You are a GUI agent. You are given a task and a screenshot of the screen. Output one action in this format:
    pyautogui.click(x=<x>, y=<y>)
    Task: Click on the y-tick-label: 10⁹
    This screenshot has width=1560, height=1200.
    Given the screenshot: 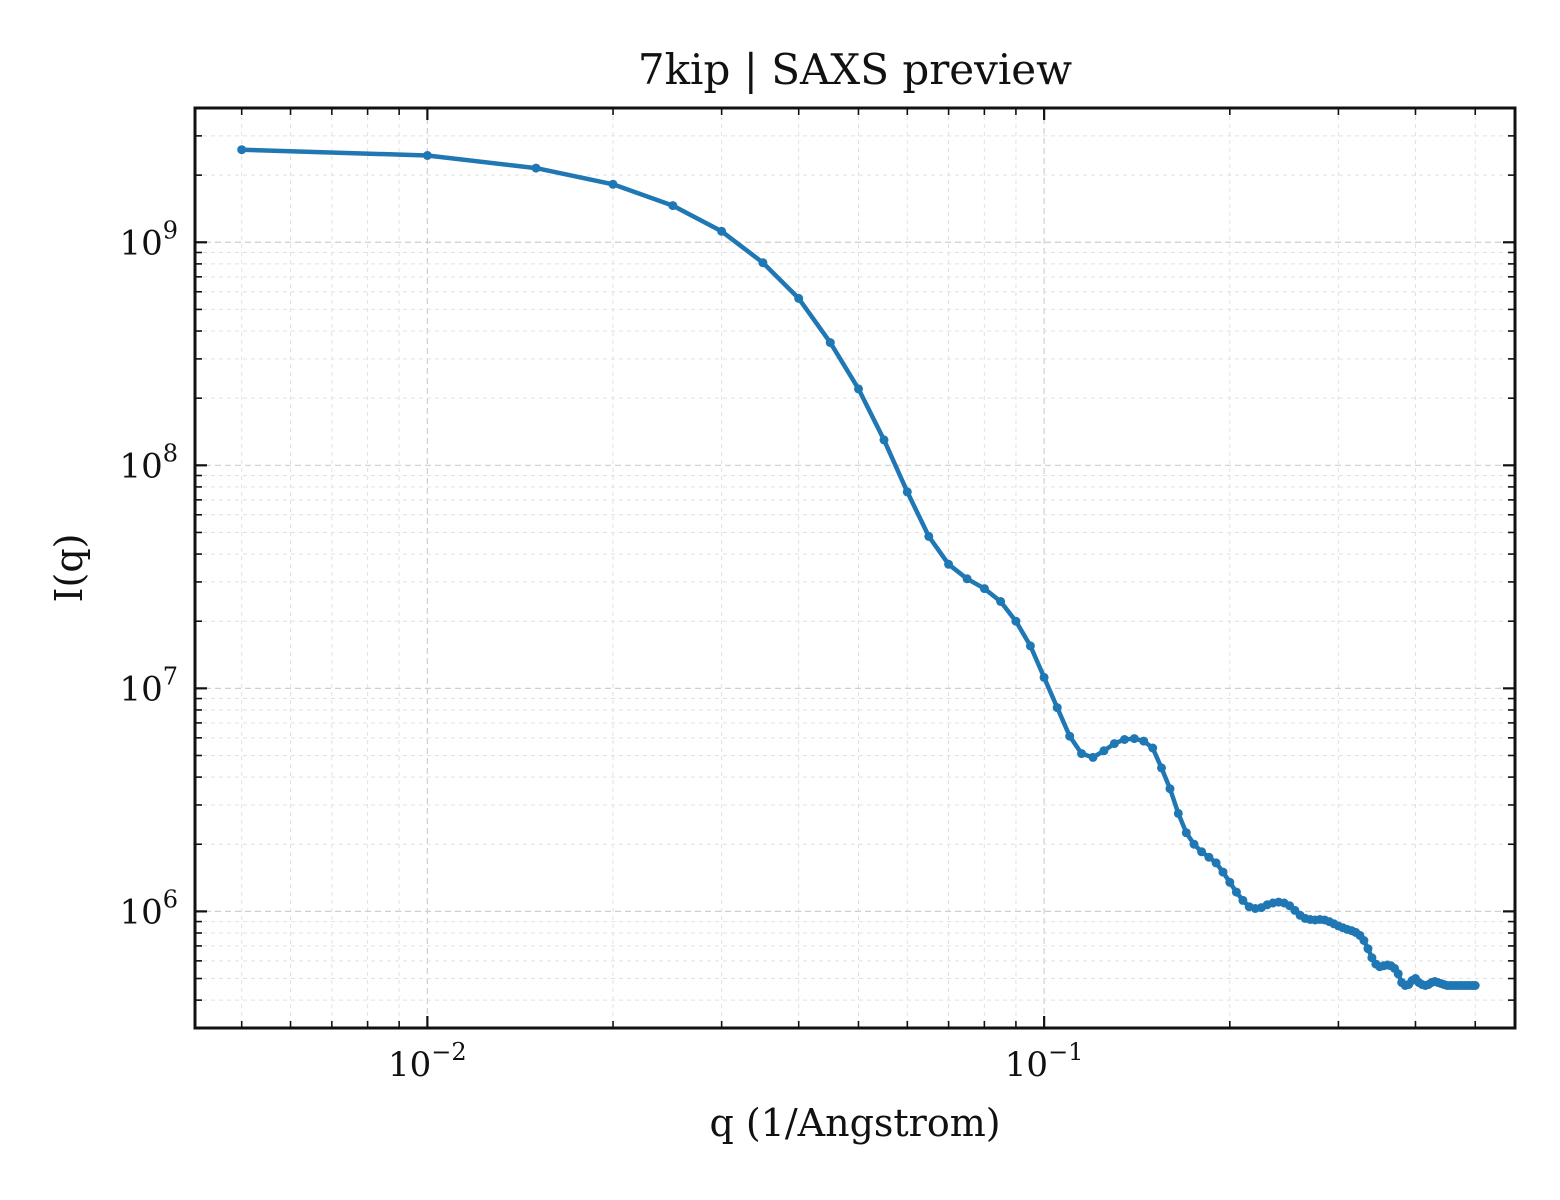 What is the action you would take?
    pyautogui.click(x=148, y=239)
    